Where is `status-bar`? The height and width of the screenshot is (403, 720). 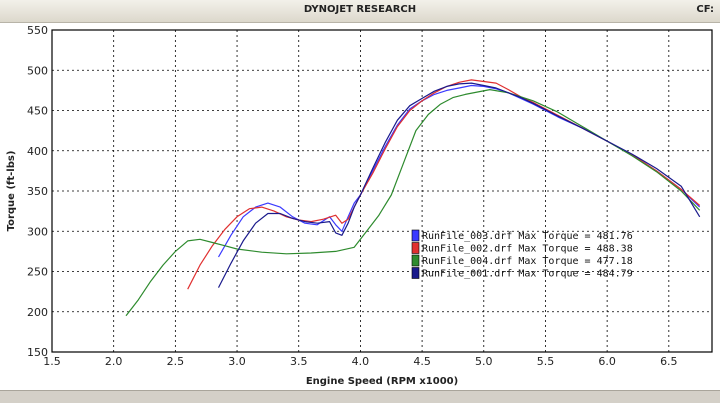 status-bar is located at coordinates (360, 396).